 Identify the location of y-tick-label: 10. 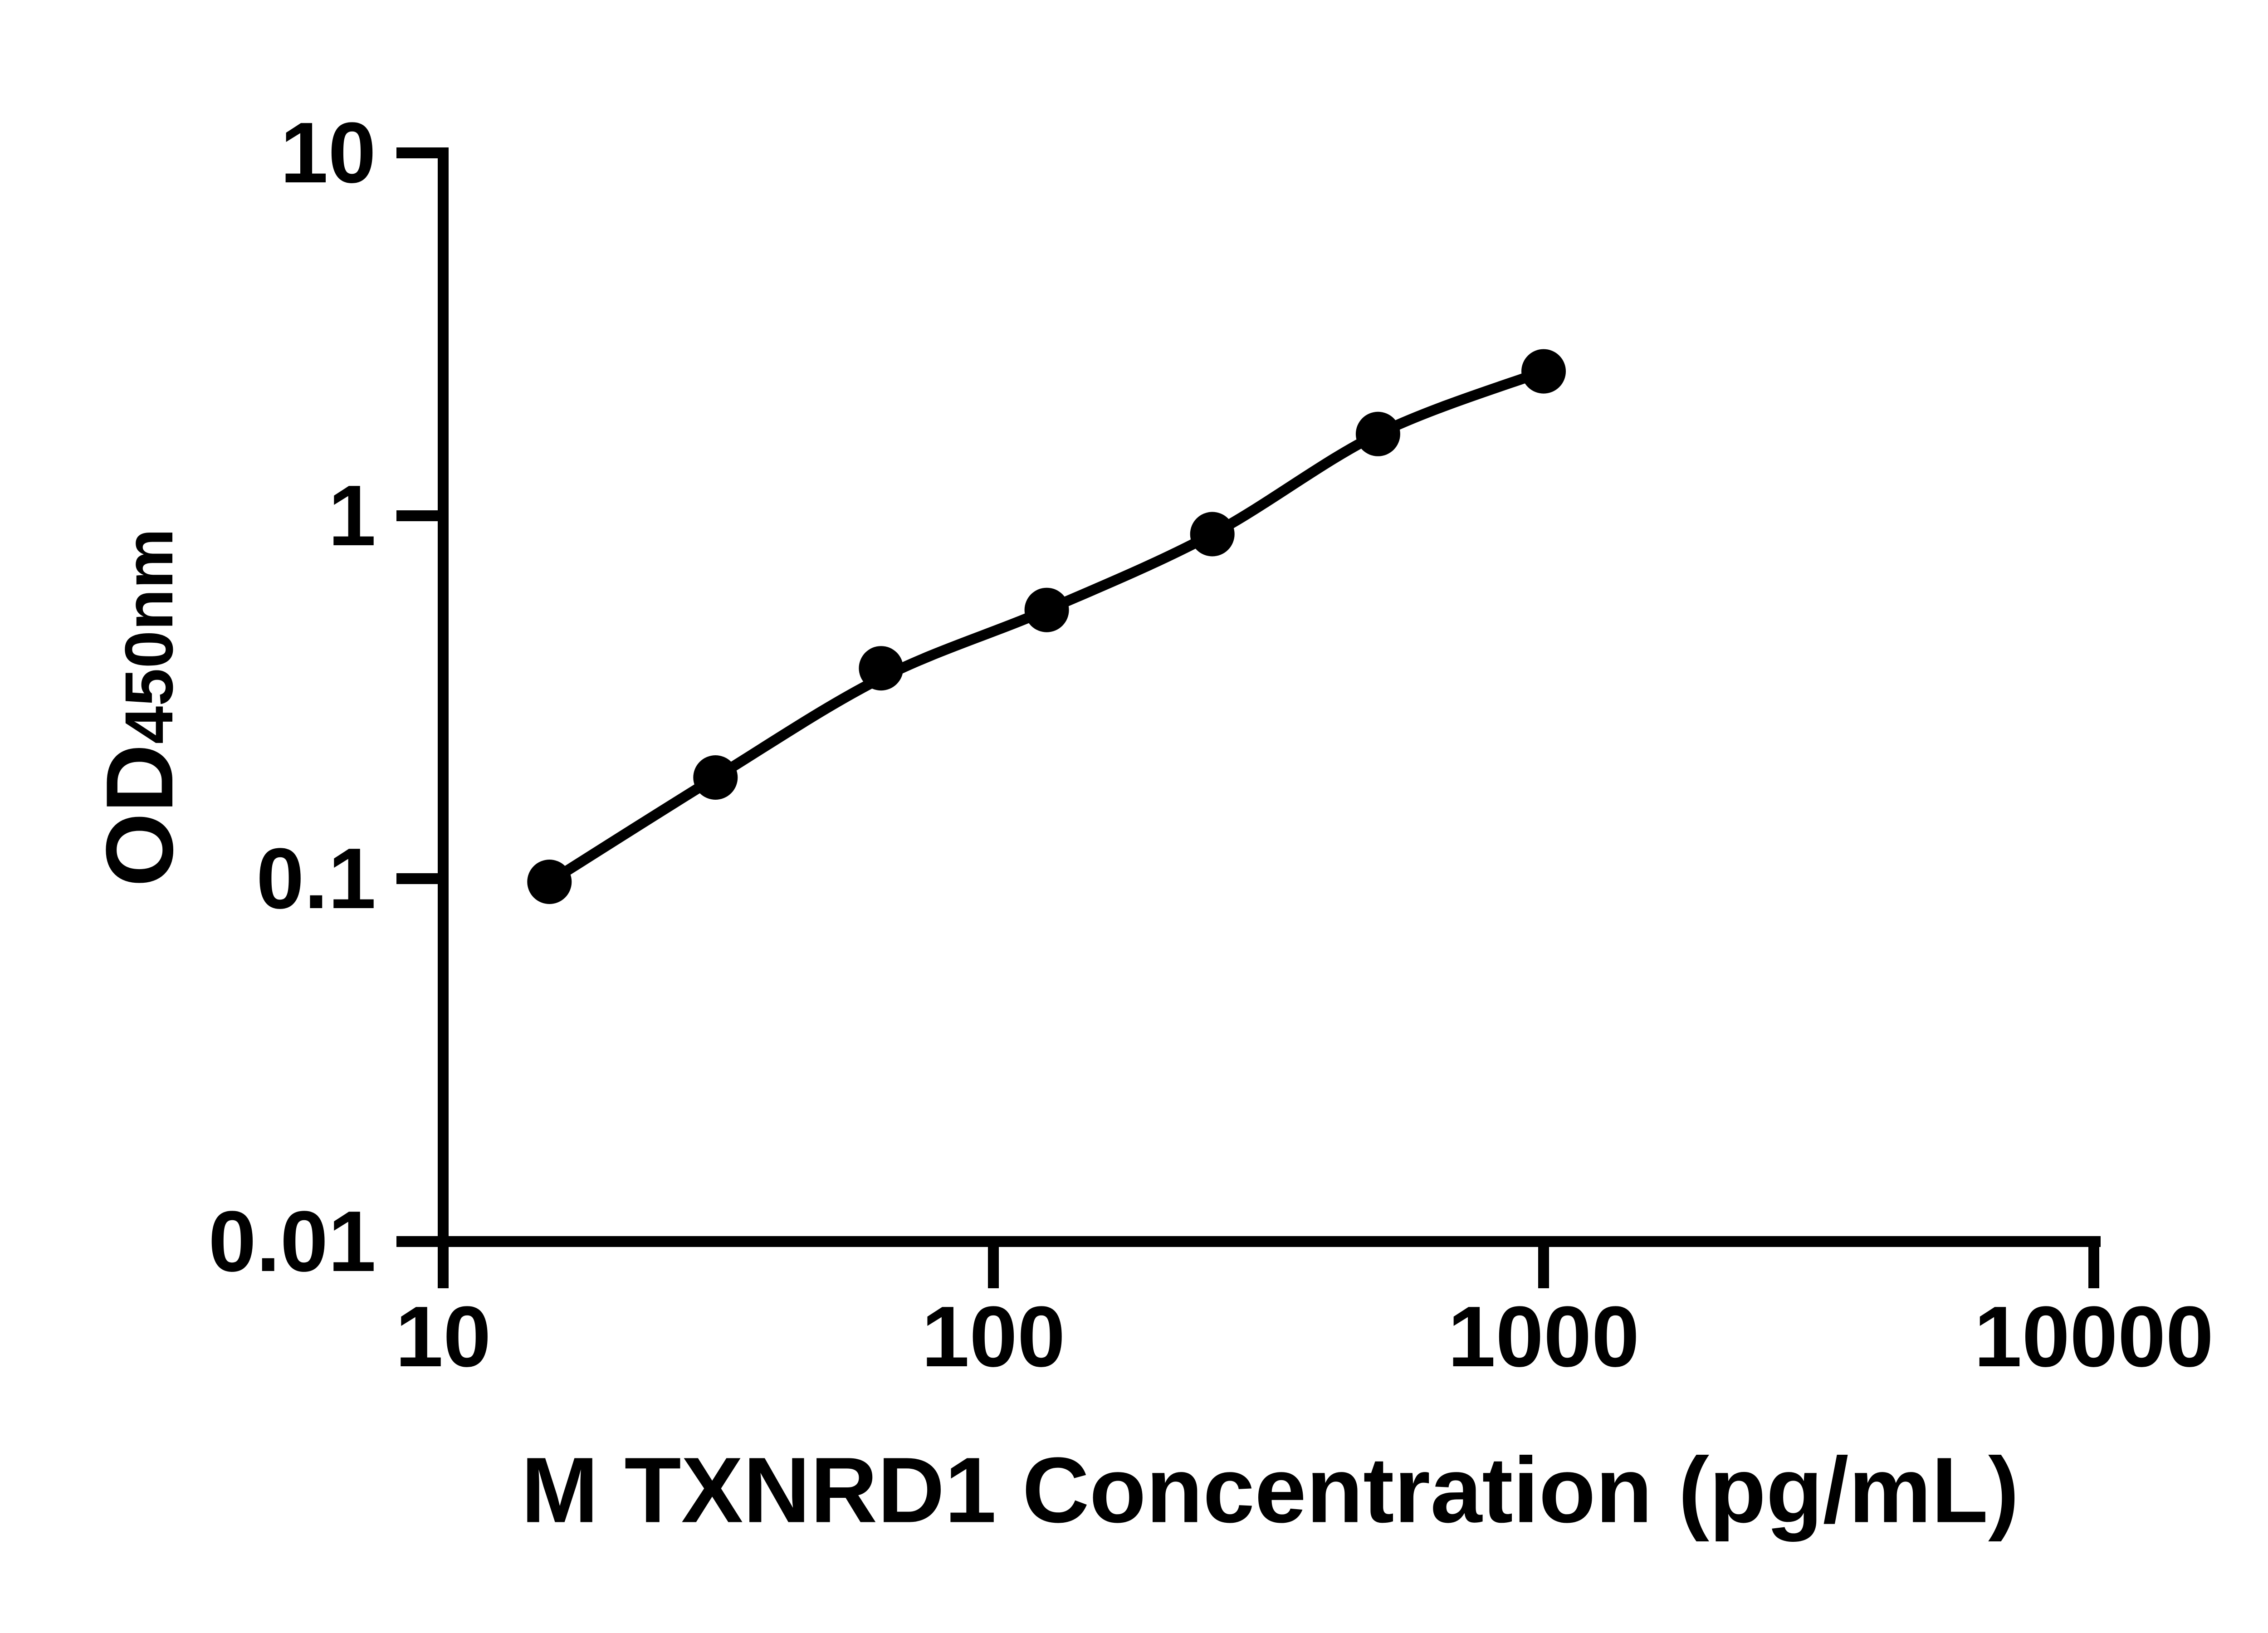
(328, 153).